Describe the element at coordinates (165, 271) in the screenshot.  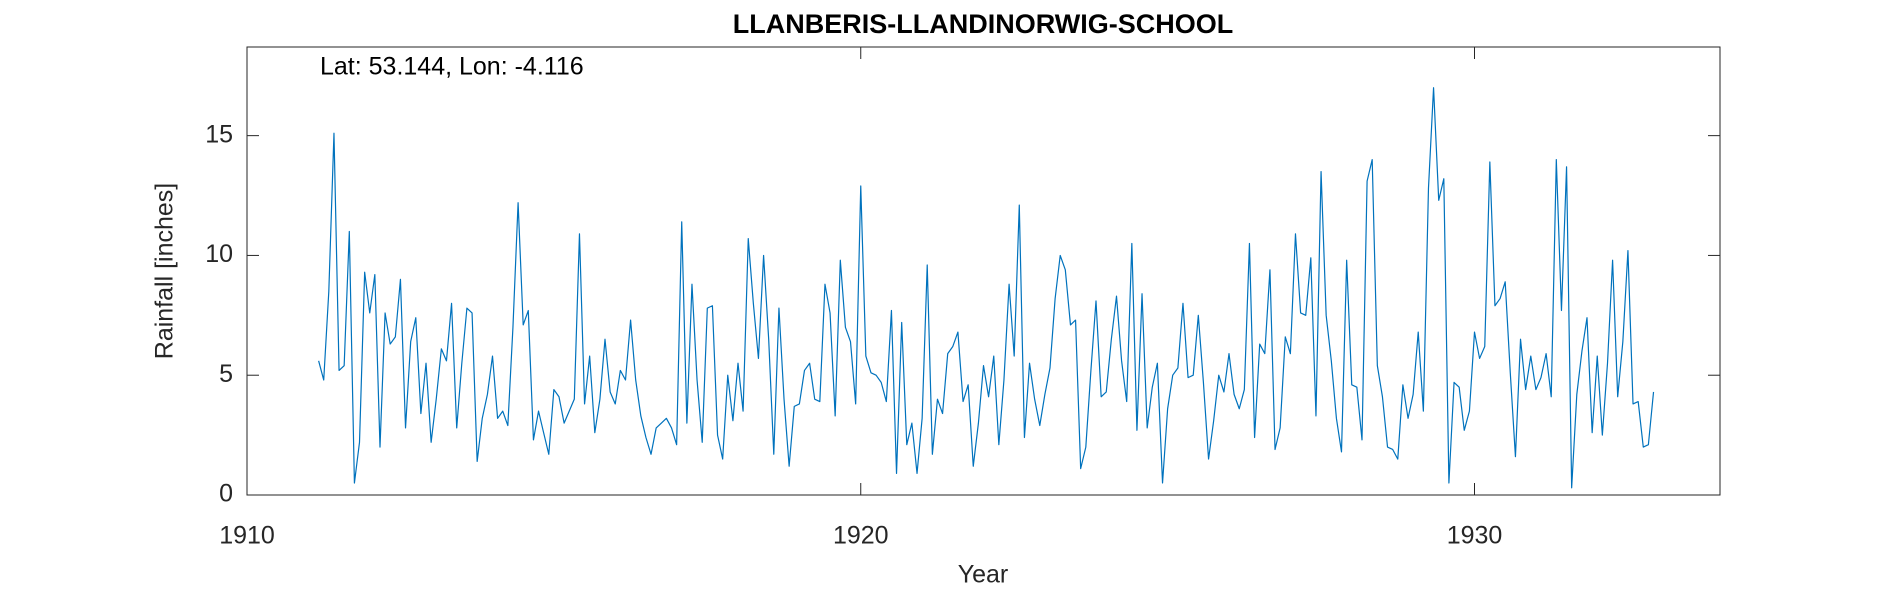
I see `y-axis-label: Rainfall [inches]` at that location.